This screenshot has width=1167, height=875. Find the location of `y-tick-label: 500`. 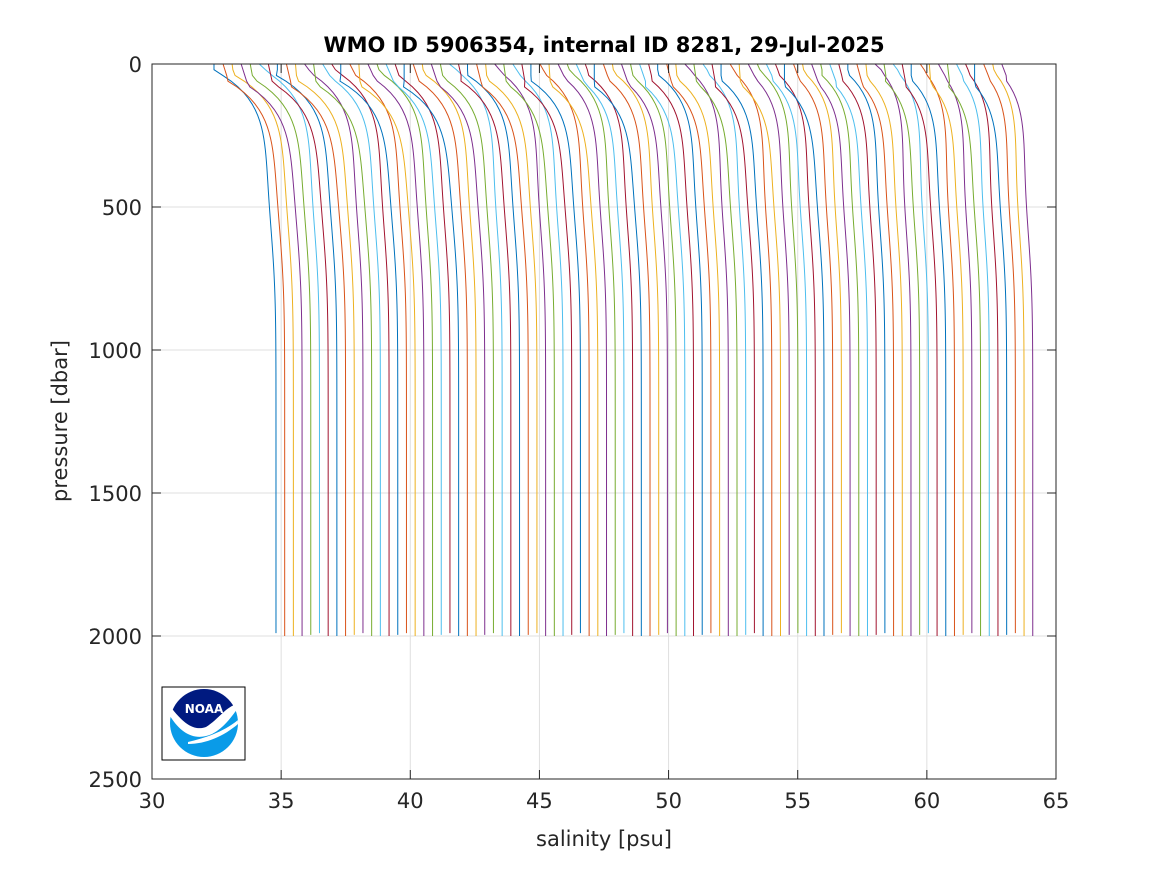

y-tick-label: 500 is located at coordinates (122, 208).